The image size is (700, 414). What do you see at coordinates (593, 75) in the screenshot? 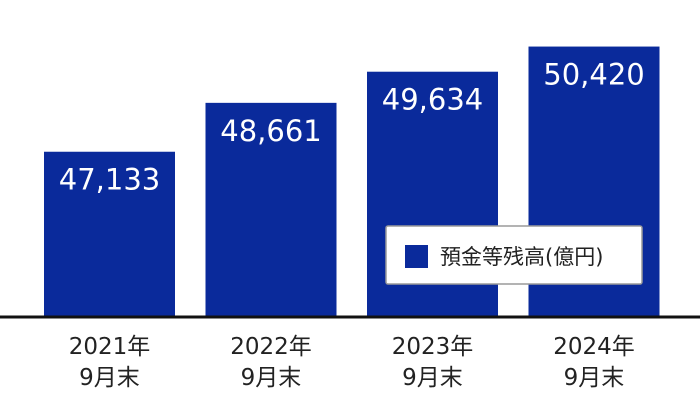
I see `bar-value-label-4: 50,420` at bounding box center [593, 75].